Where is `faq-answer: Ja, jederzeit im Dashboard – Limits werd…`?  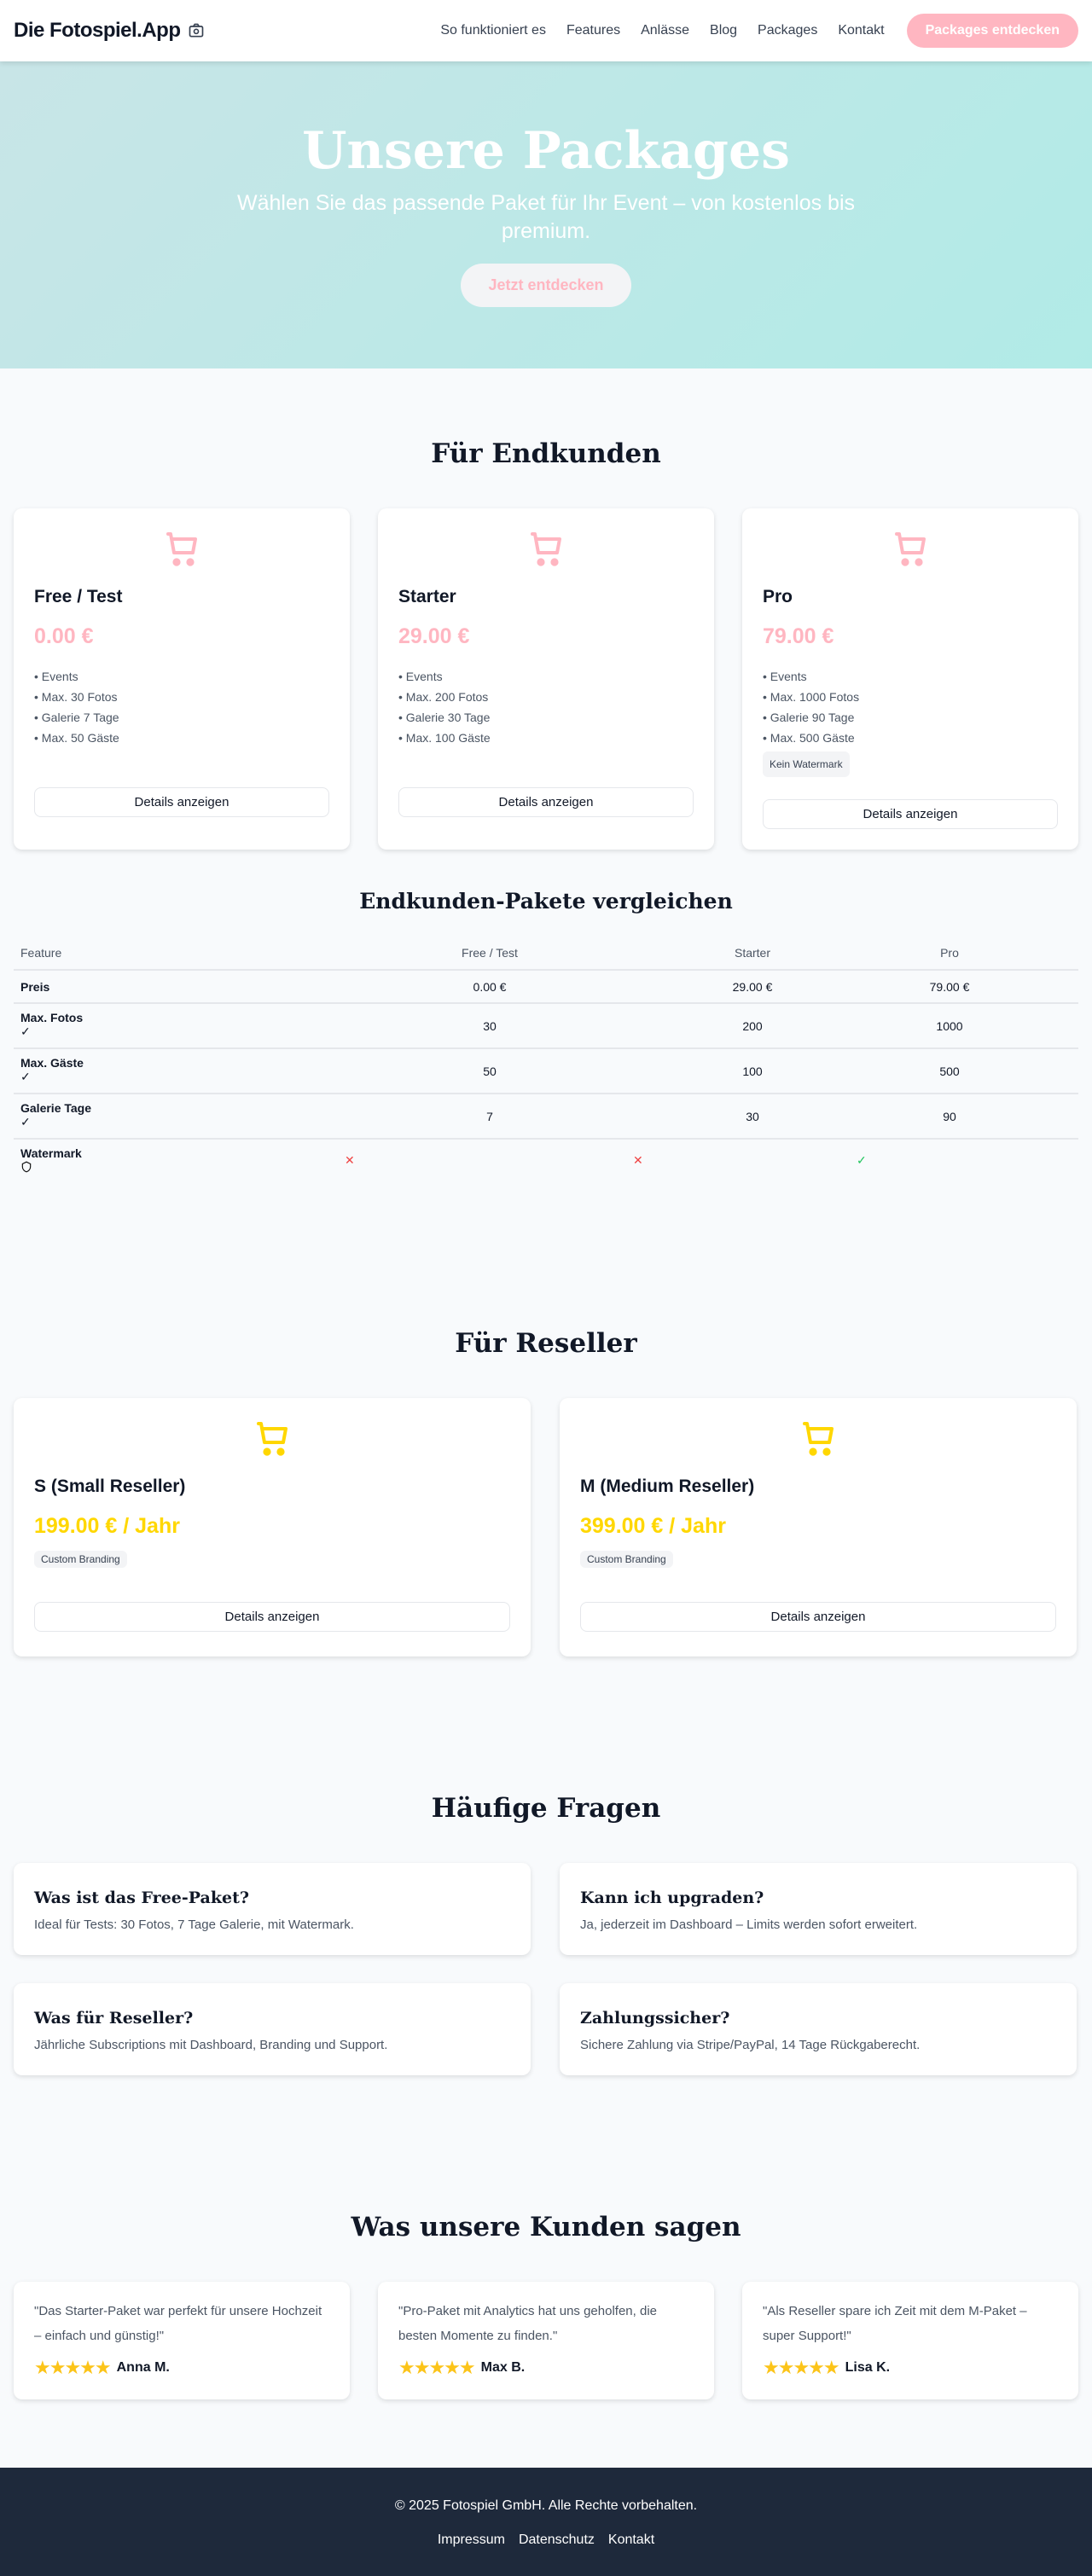 faq-answer: Ja, jederzeit im Dashboard – Limits werd… is located at coordinates (749, 1924).